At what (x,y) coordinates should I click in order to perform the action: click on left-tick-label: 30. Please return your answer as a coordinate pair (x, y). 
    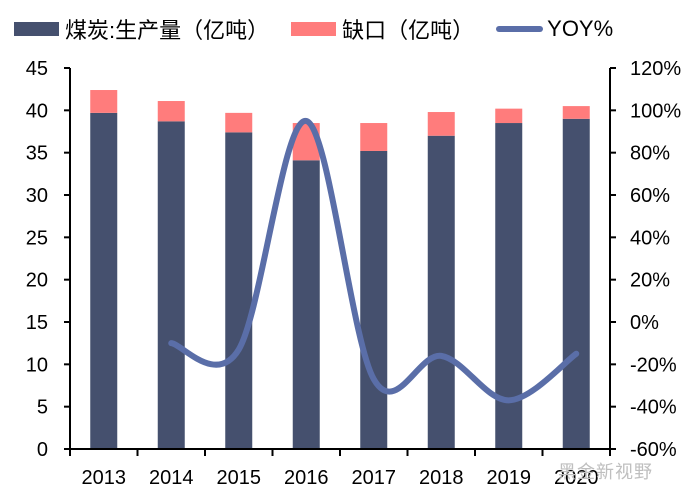
    Looking at the image, I should click on (37, 196).